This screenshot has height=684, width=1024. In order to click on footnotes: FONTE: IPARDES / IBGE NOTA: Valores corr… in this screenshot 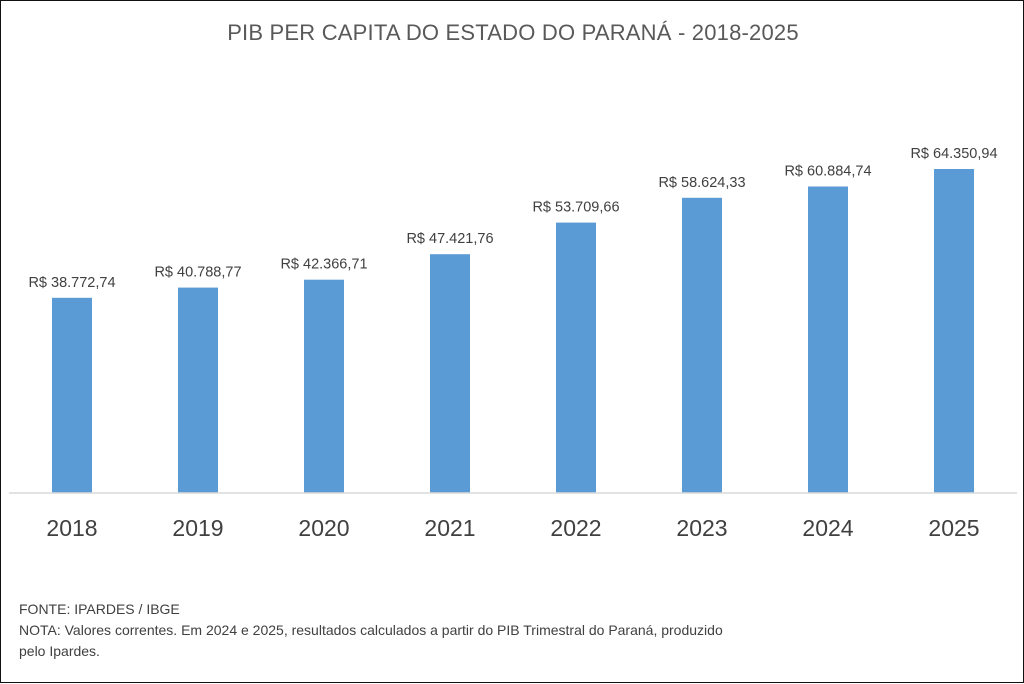, I will do `click(449, 630)`.